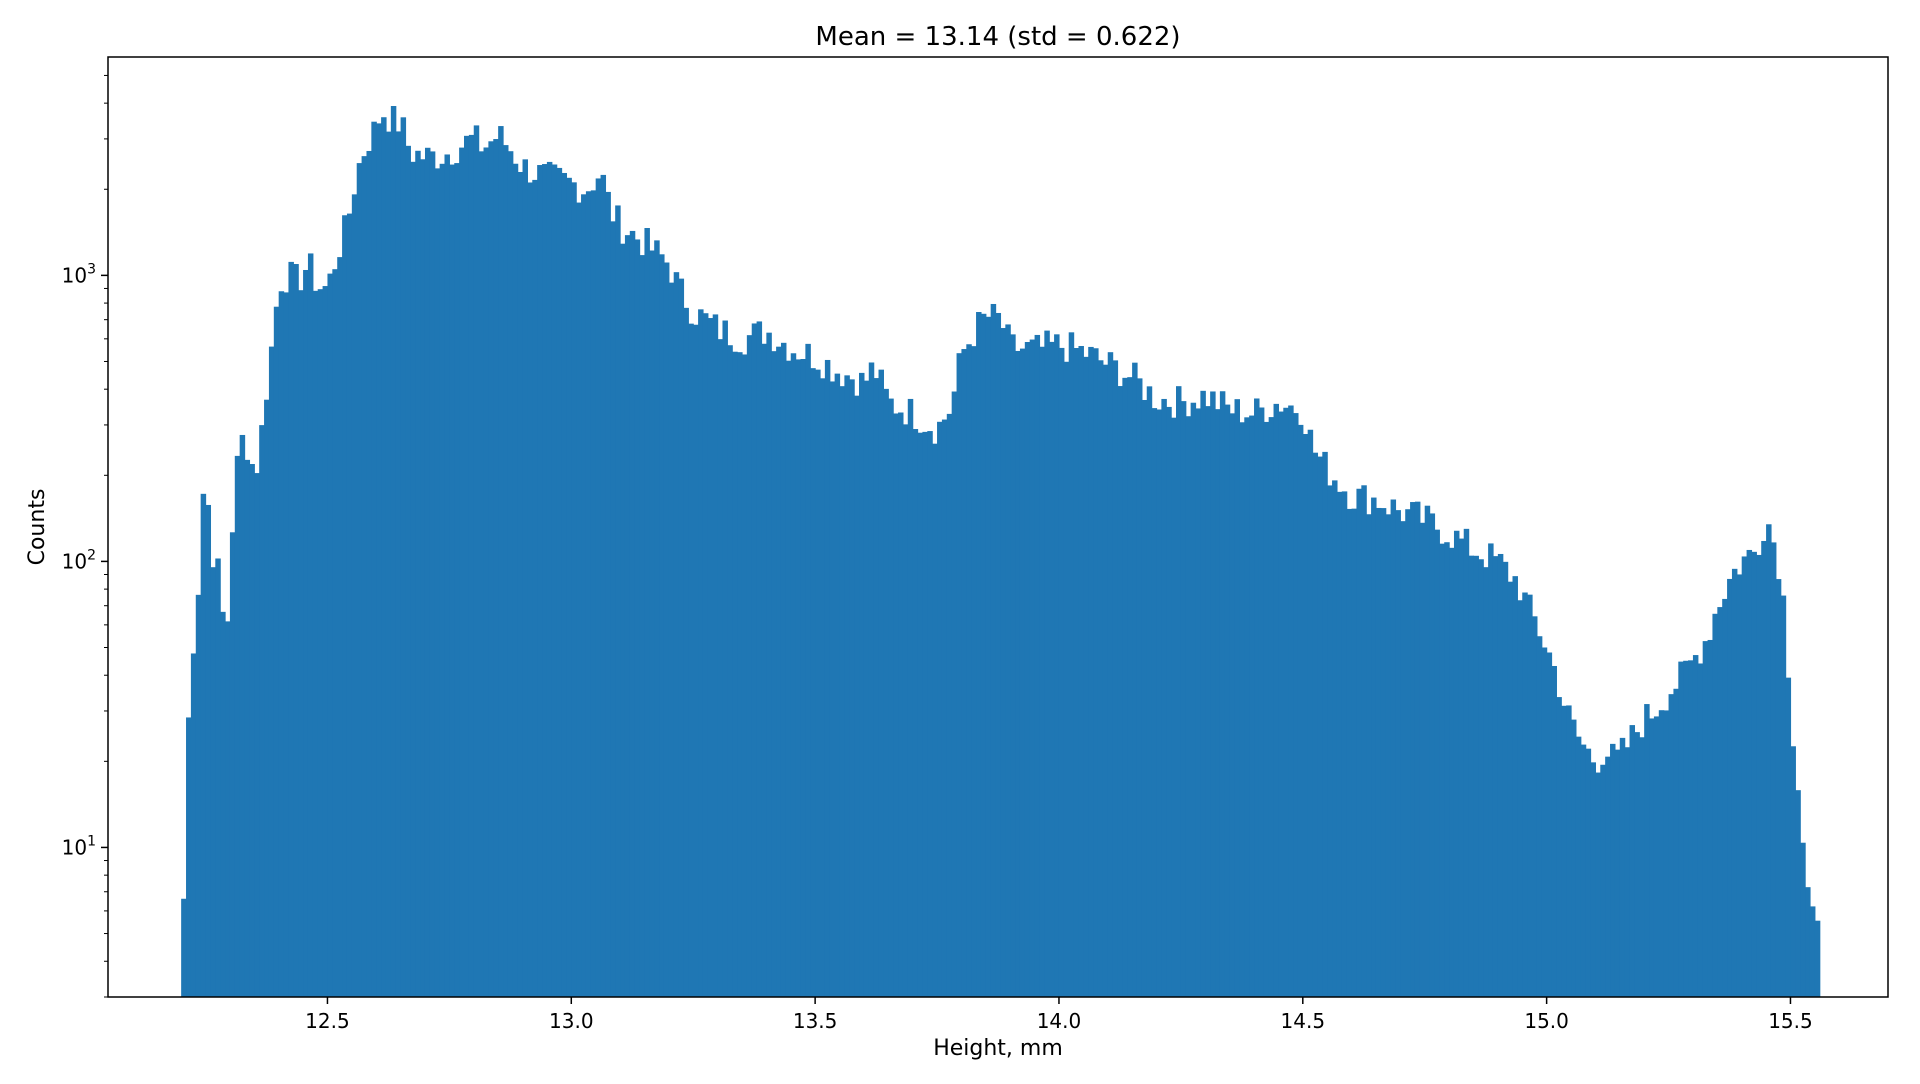 The height and width of the screenshot is (1084, 1920). Describe the element at coordinates (1546, 1021) in the screenshot. I see `x-tick-label: 15.0` at that location.